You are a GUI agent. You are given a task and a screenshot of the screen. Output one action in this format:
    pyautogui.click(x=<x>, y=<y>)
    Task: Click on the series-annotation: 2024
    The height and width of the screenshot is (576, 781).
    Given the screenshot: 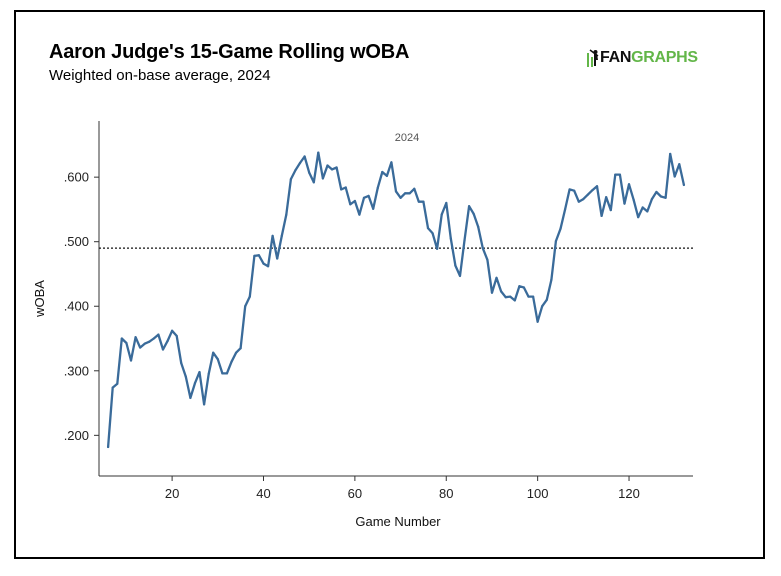 What is the action you would take?
    pyautogui.click(x=407, y=138)
    